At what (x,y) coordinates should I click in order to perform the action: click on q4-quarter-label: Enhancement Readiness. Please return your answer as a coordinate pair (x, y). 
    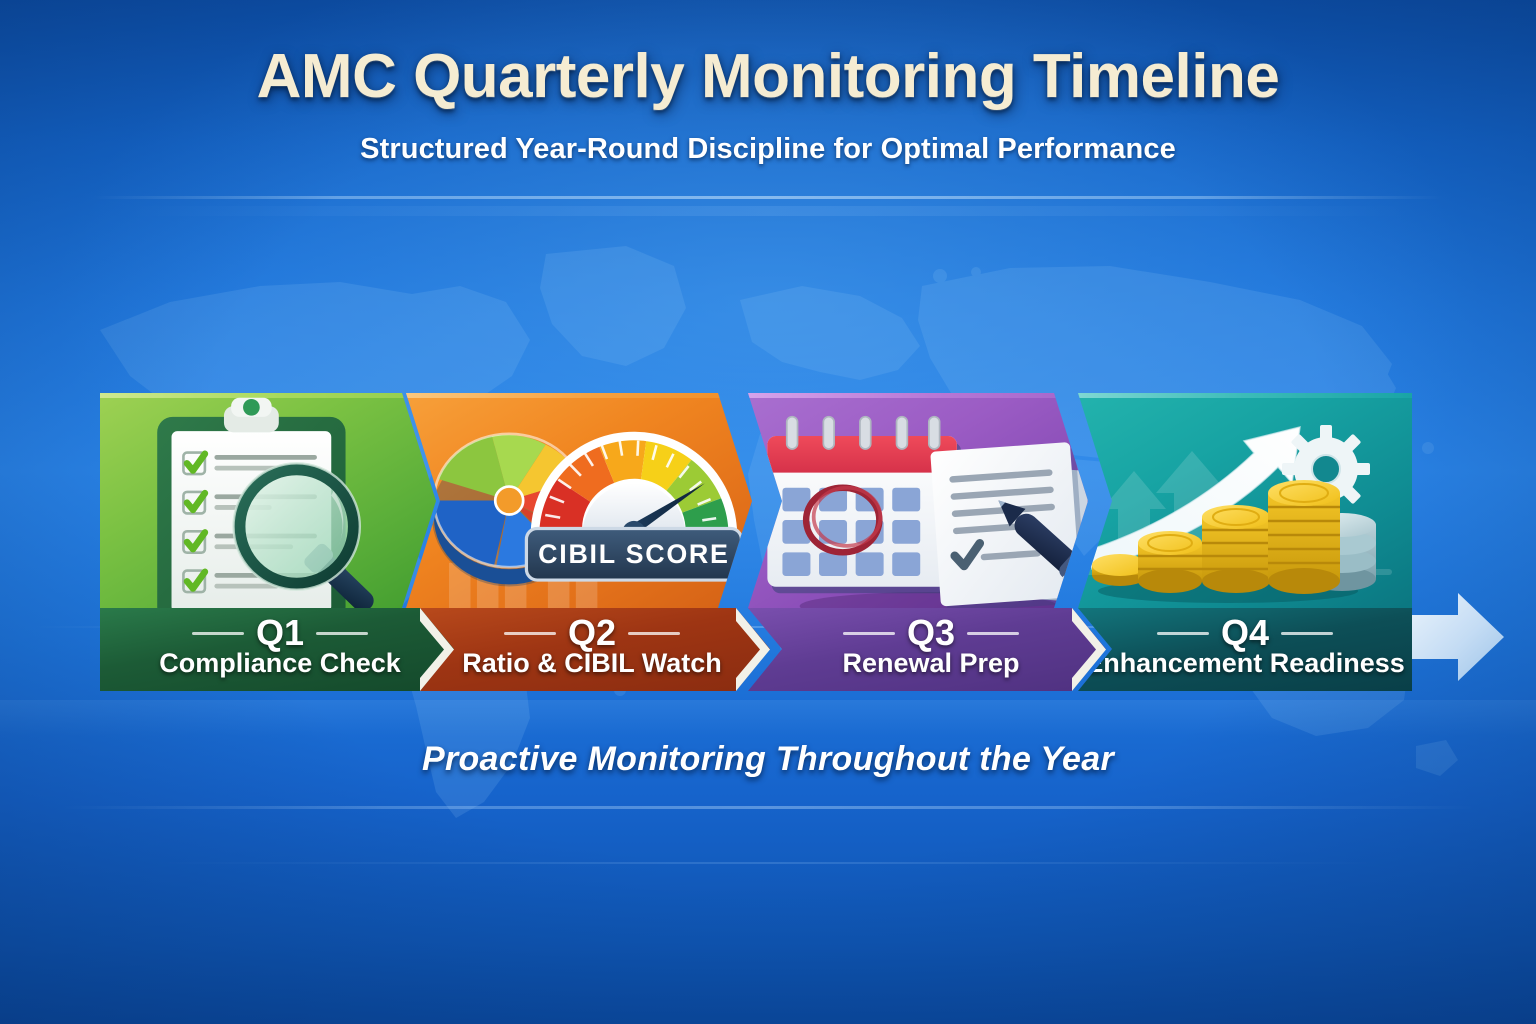
    Looking at the image, I should click on (1245, 663).